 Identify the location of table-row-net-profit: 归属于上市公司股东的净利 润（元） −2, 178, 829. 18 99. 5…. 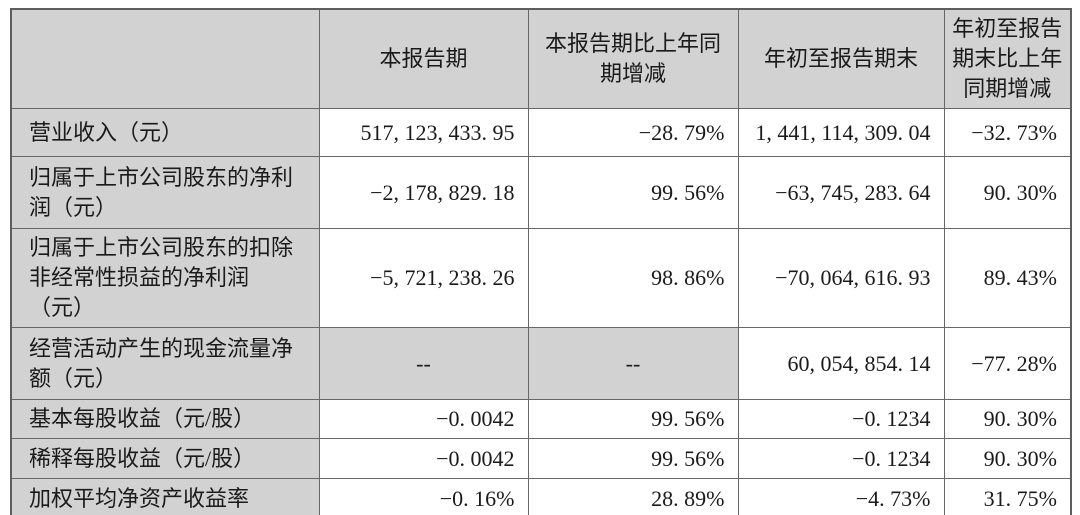
(541, 192).